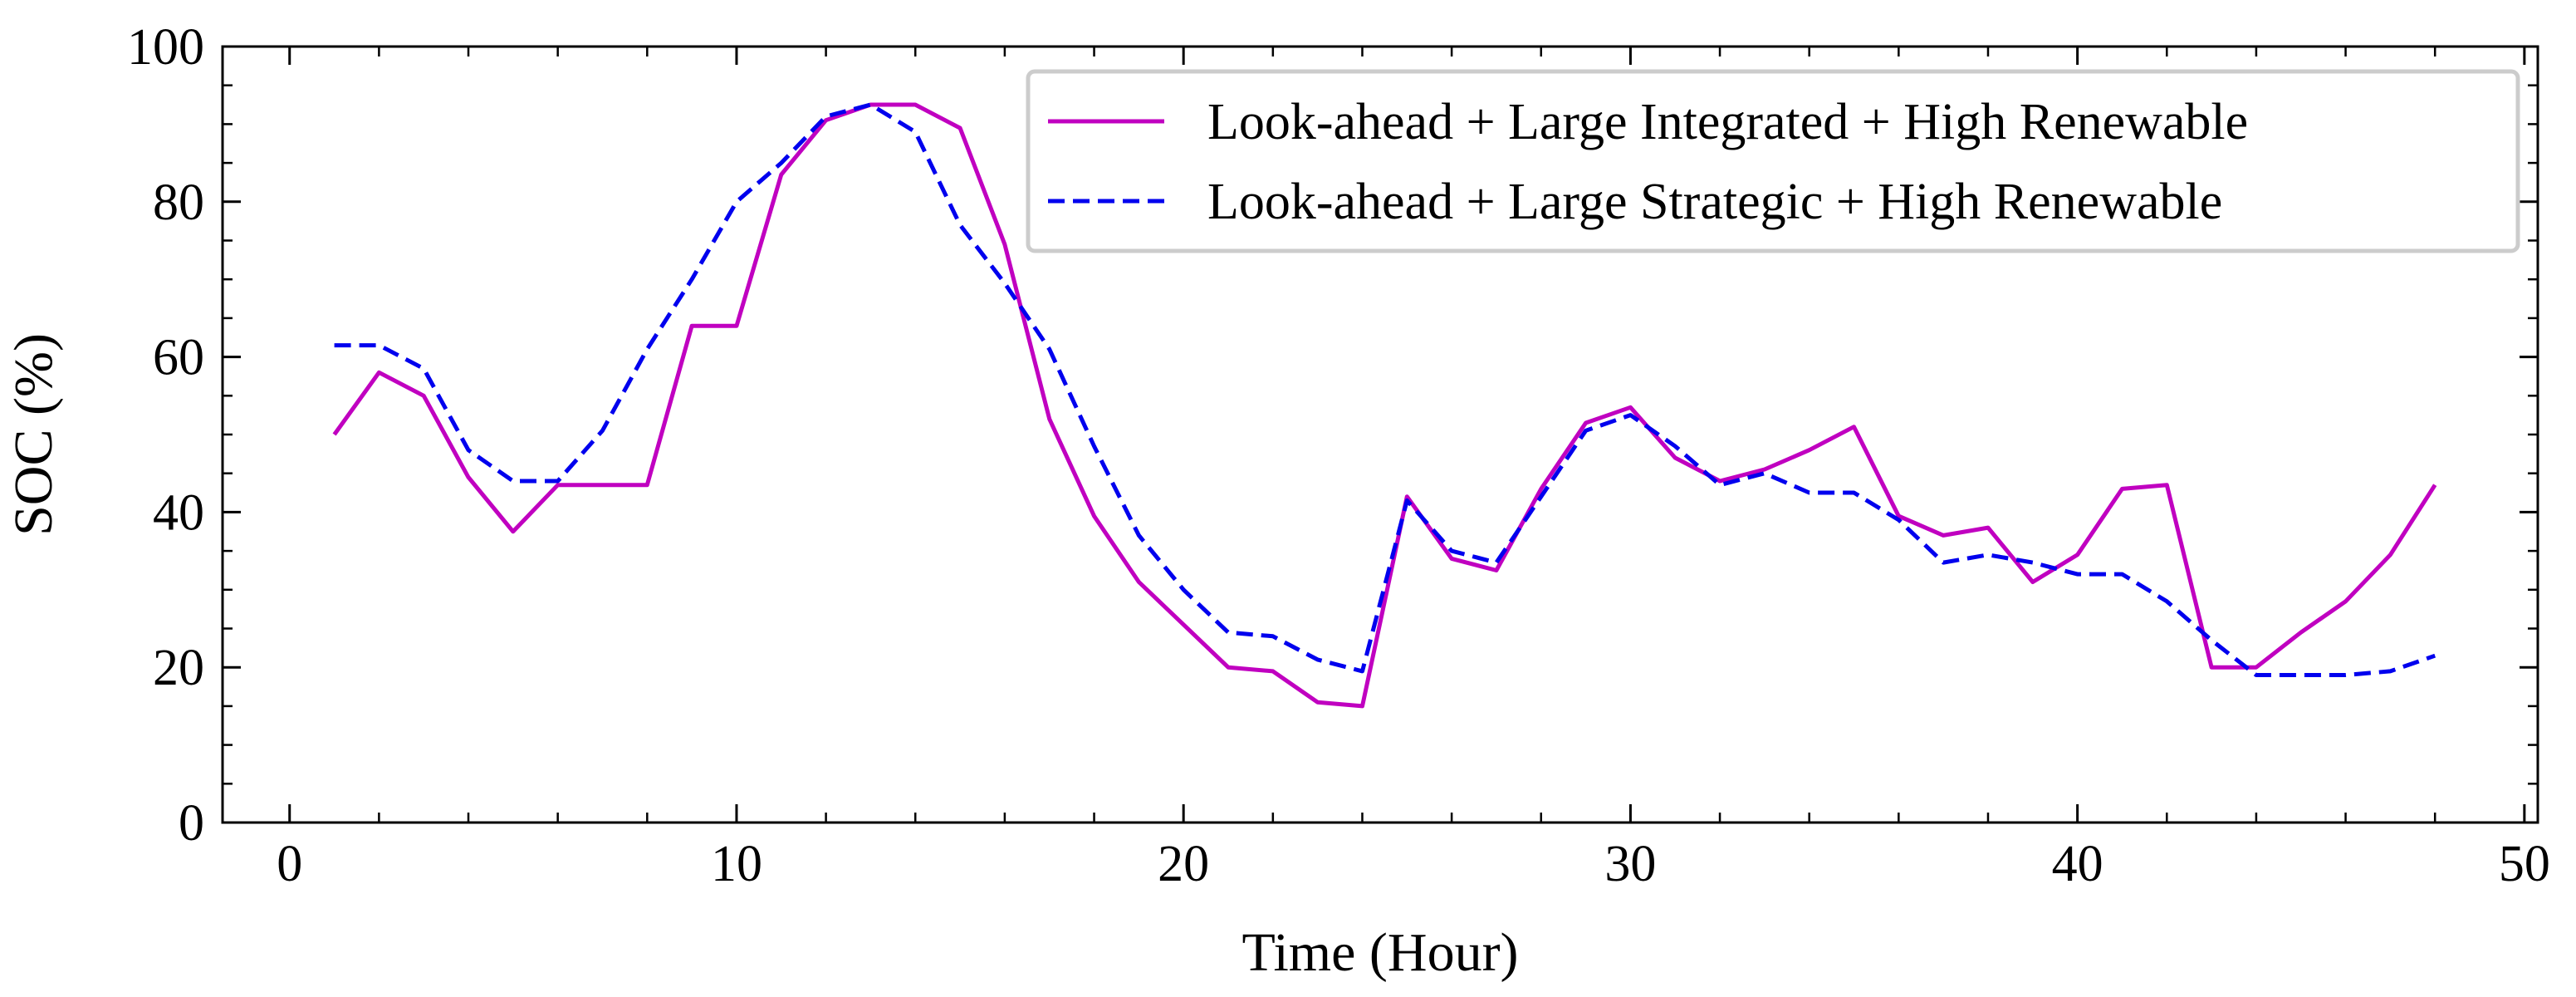  I want to click on x-tick-label: 10, so click(737, 864).